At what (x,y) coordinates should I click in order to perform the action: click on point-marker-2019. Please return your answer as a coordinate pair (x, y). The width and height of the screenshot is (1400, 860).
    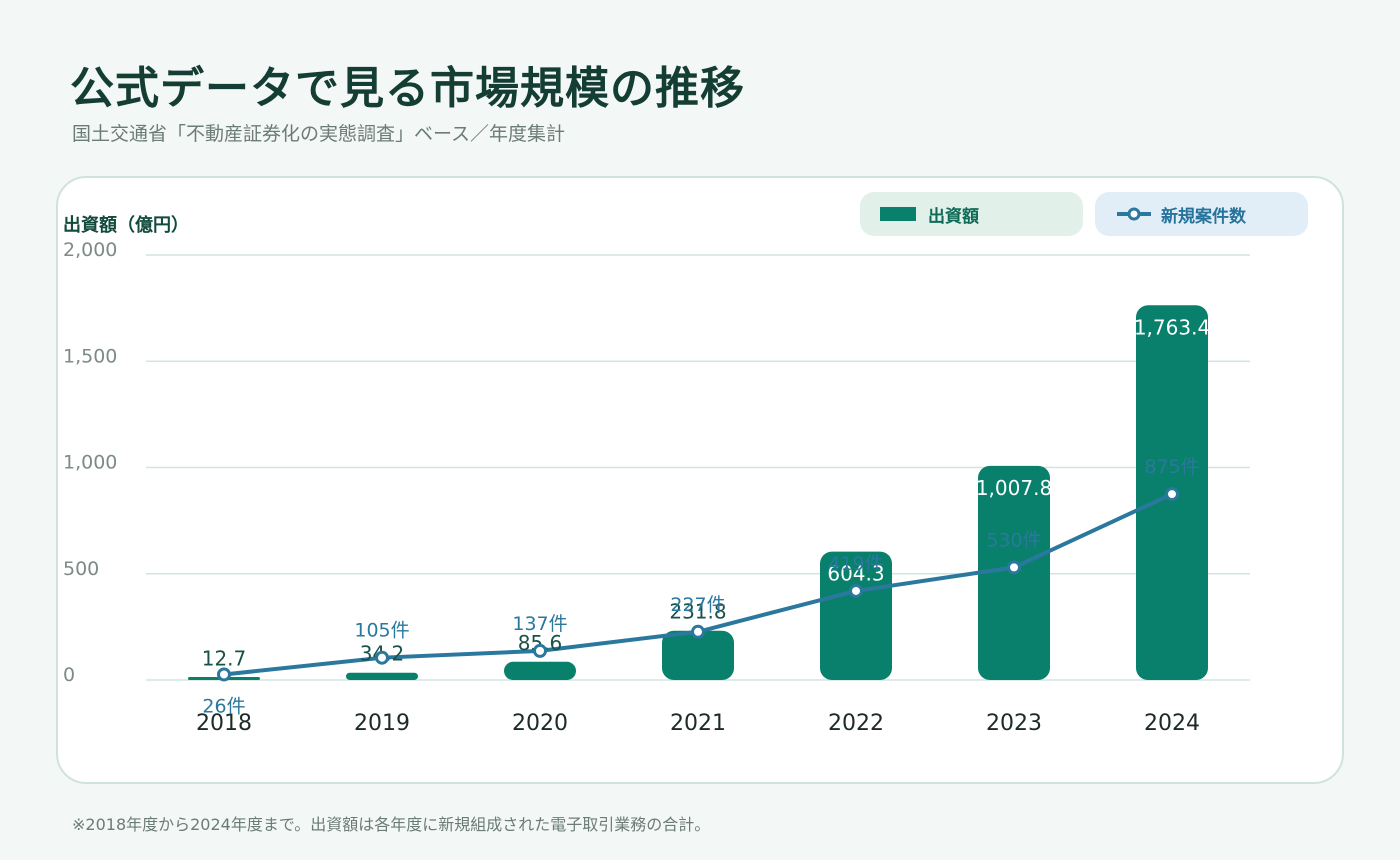
    Looking at the image, I should click on (382, 657).